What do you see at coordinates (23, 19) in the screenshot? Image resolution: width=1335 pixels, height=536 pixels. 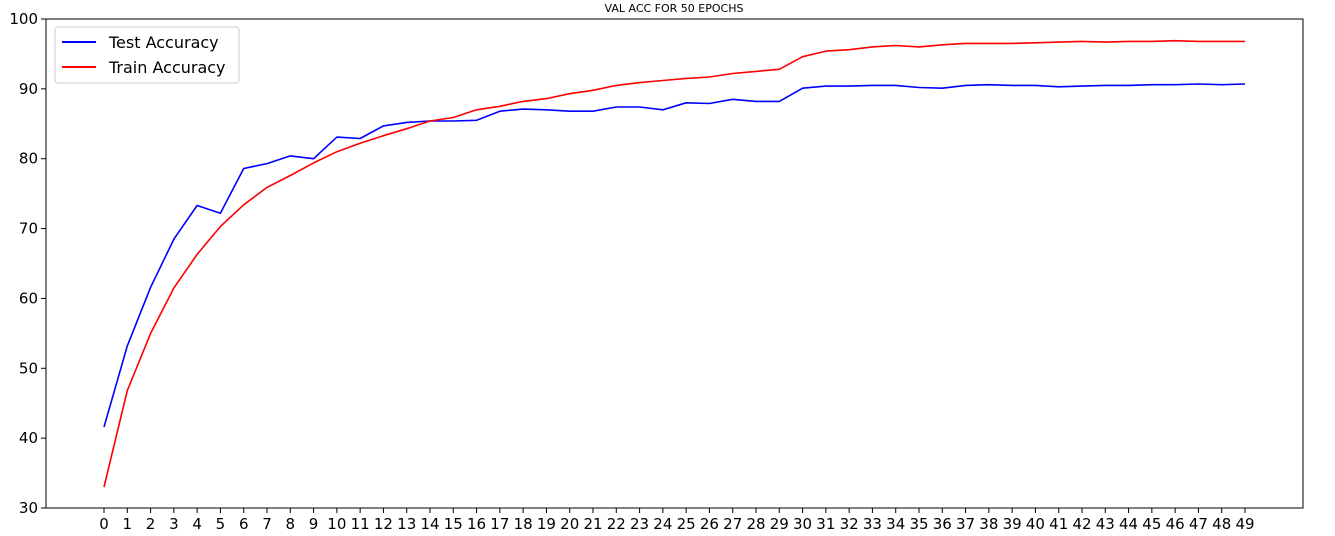 I see `y-tick-label-100: 100` at bounding box center [23, 19].